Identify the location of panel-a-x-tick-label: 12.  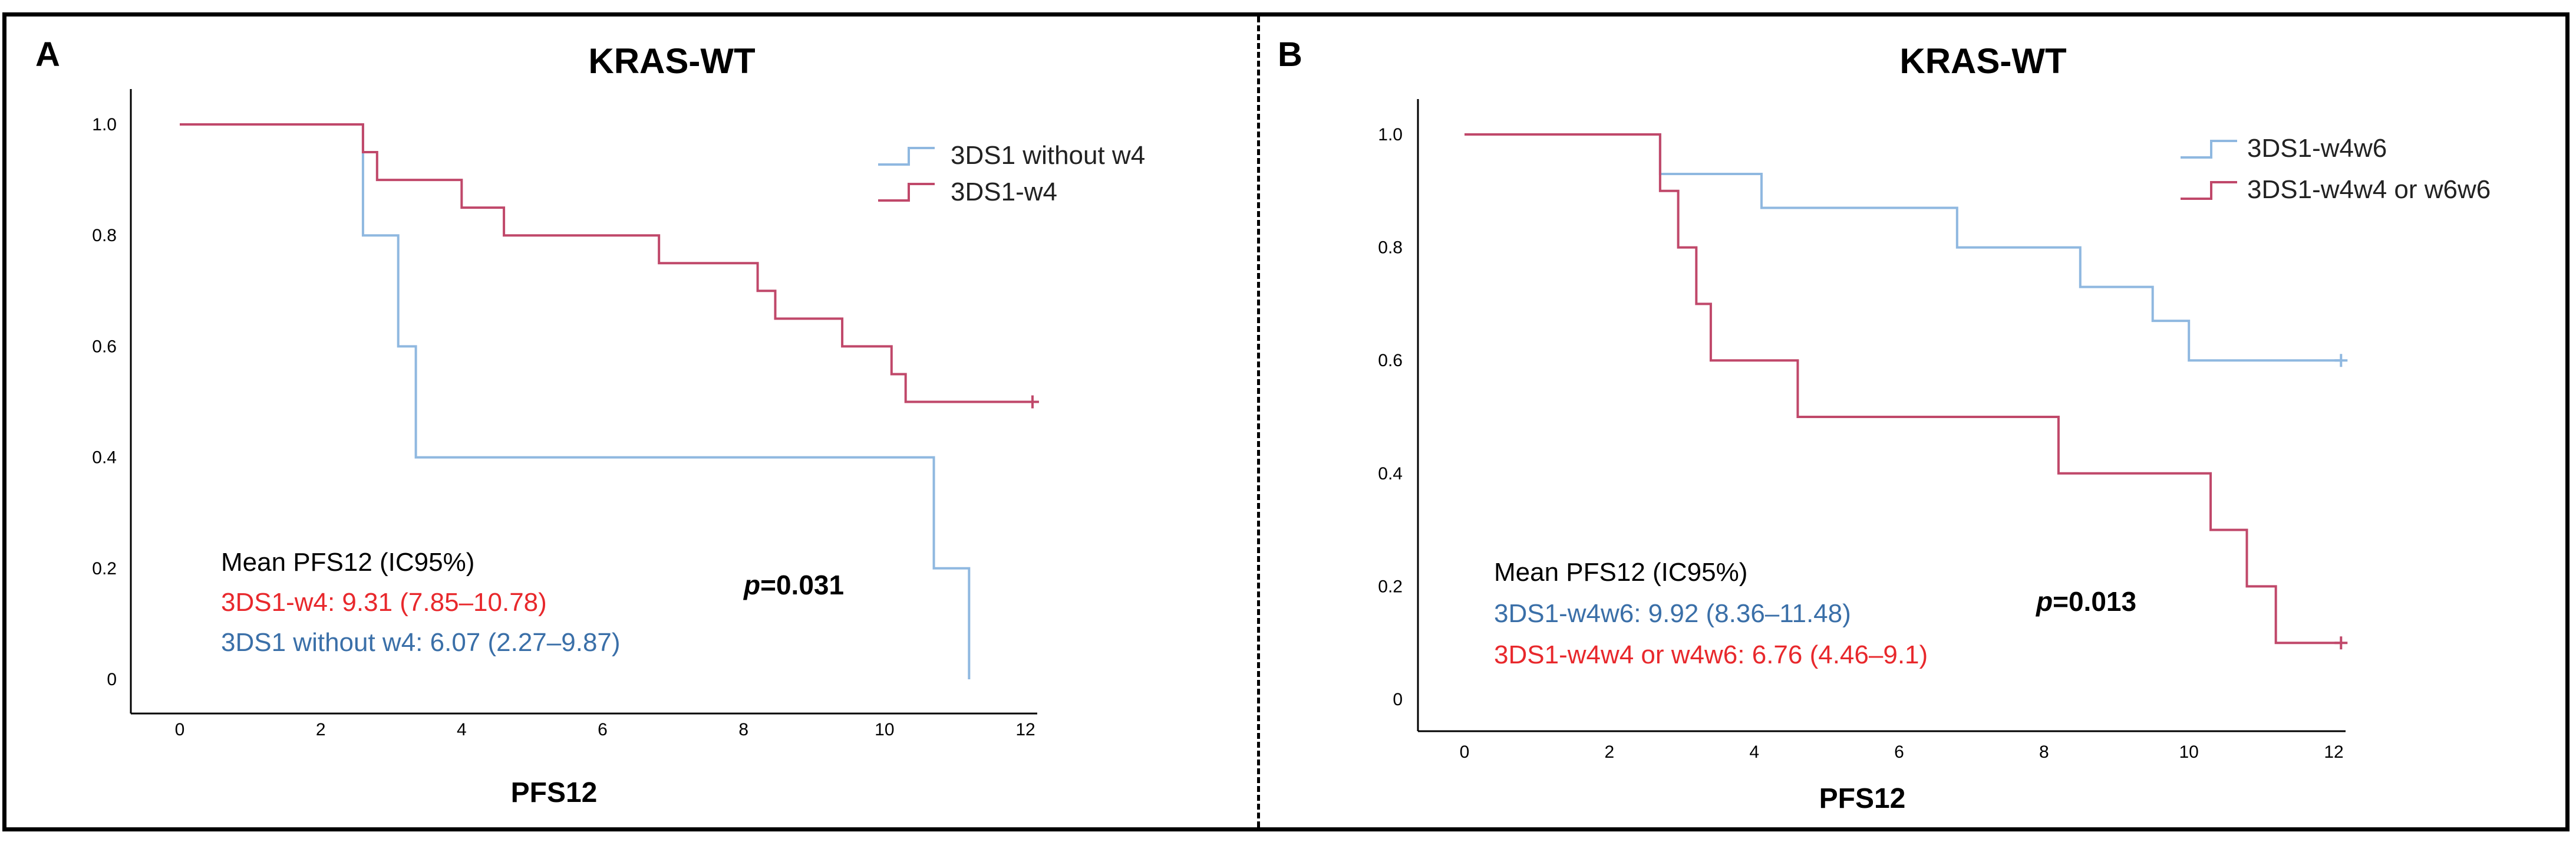
(1025, 729).